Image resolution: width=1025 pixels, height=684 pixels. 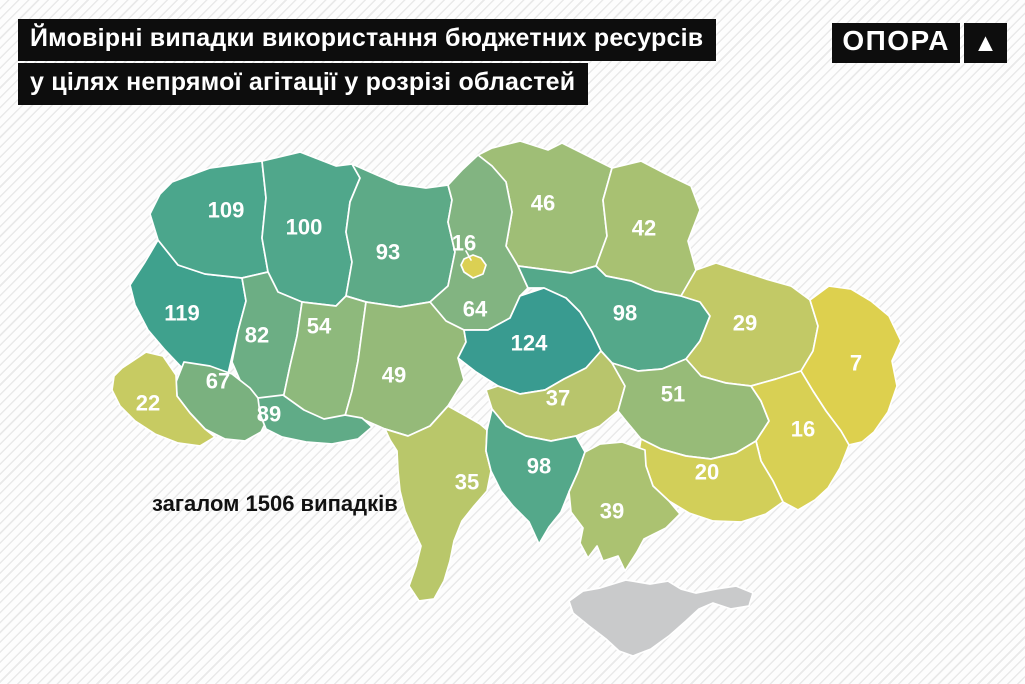 I want to click on region-kherson, so click(x=624, y=506).